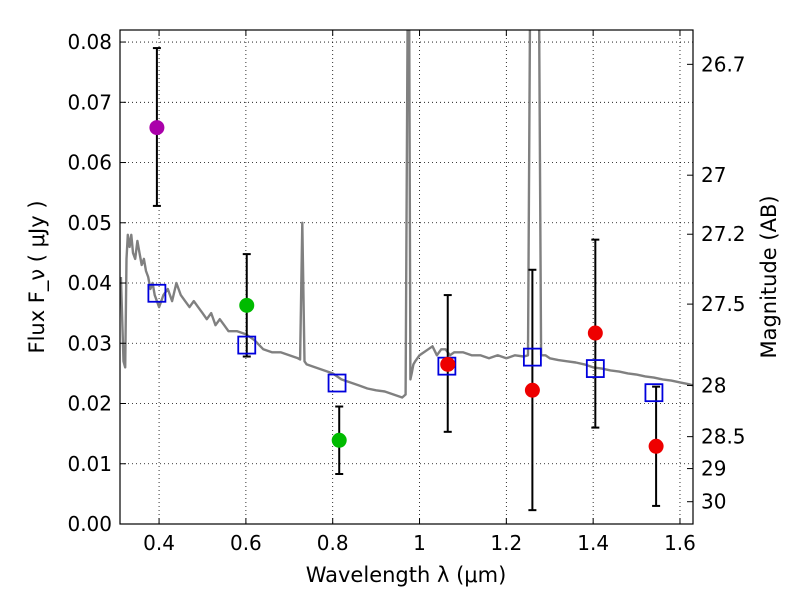 The width and height of the screenshot is (800, 600). What do you see at coordinates (89, 343) in the screenshot?
I see `y-tick-label: 0.03` at bounding box center [89, 343].